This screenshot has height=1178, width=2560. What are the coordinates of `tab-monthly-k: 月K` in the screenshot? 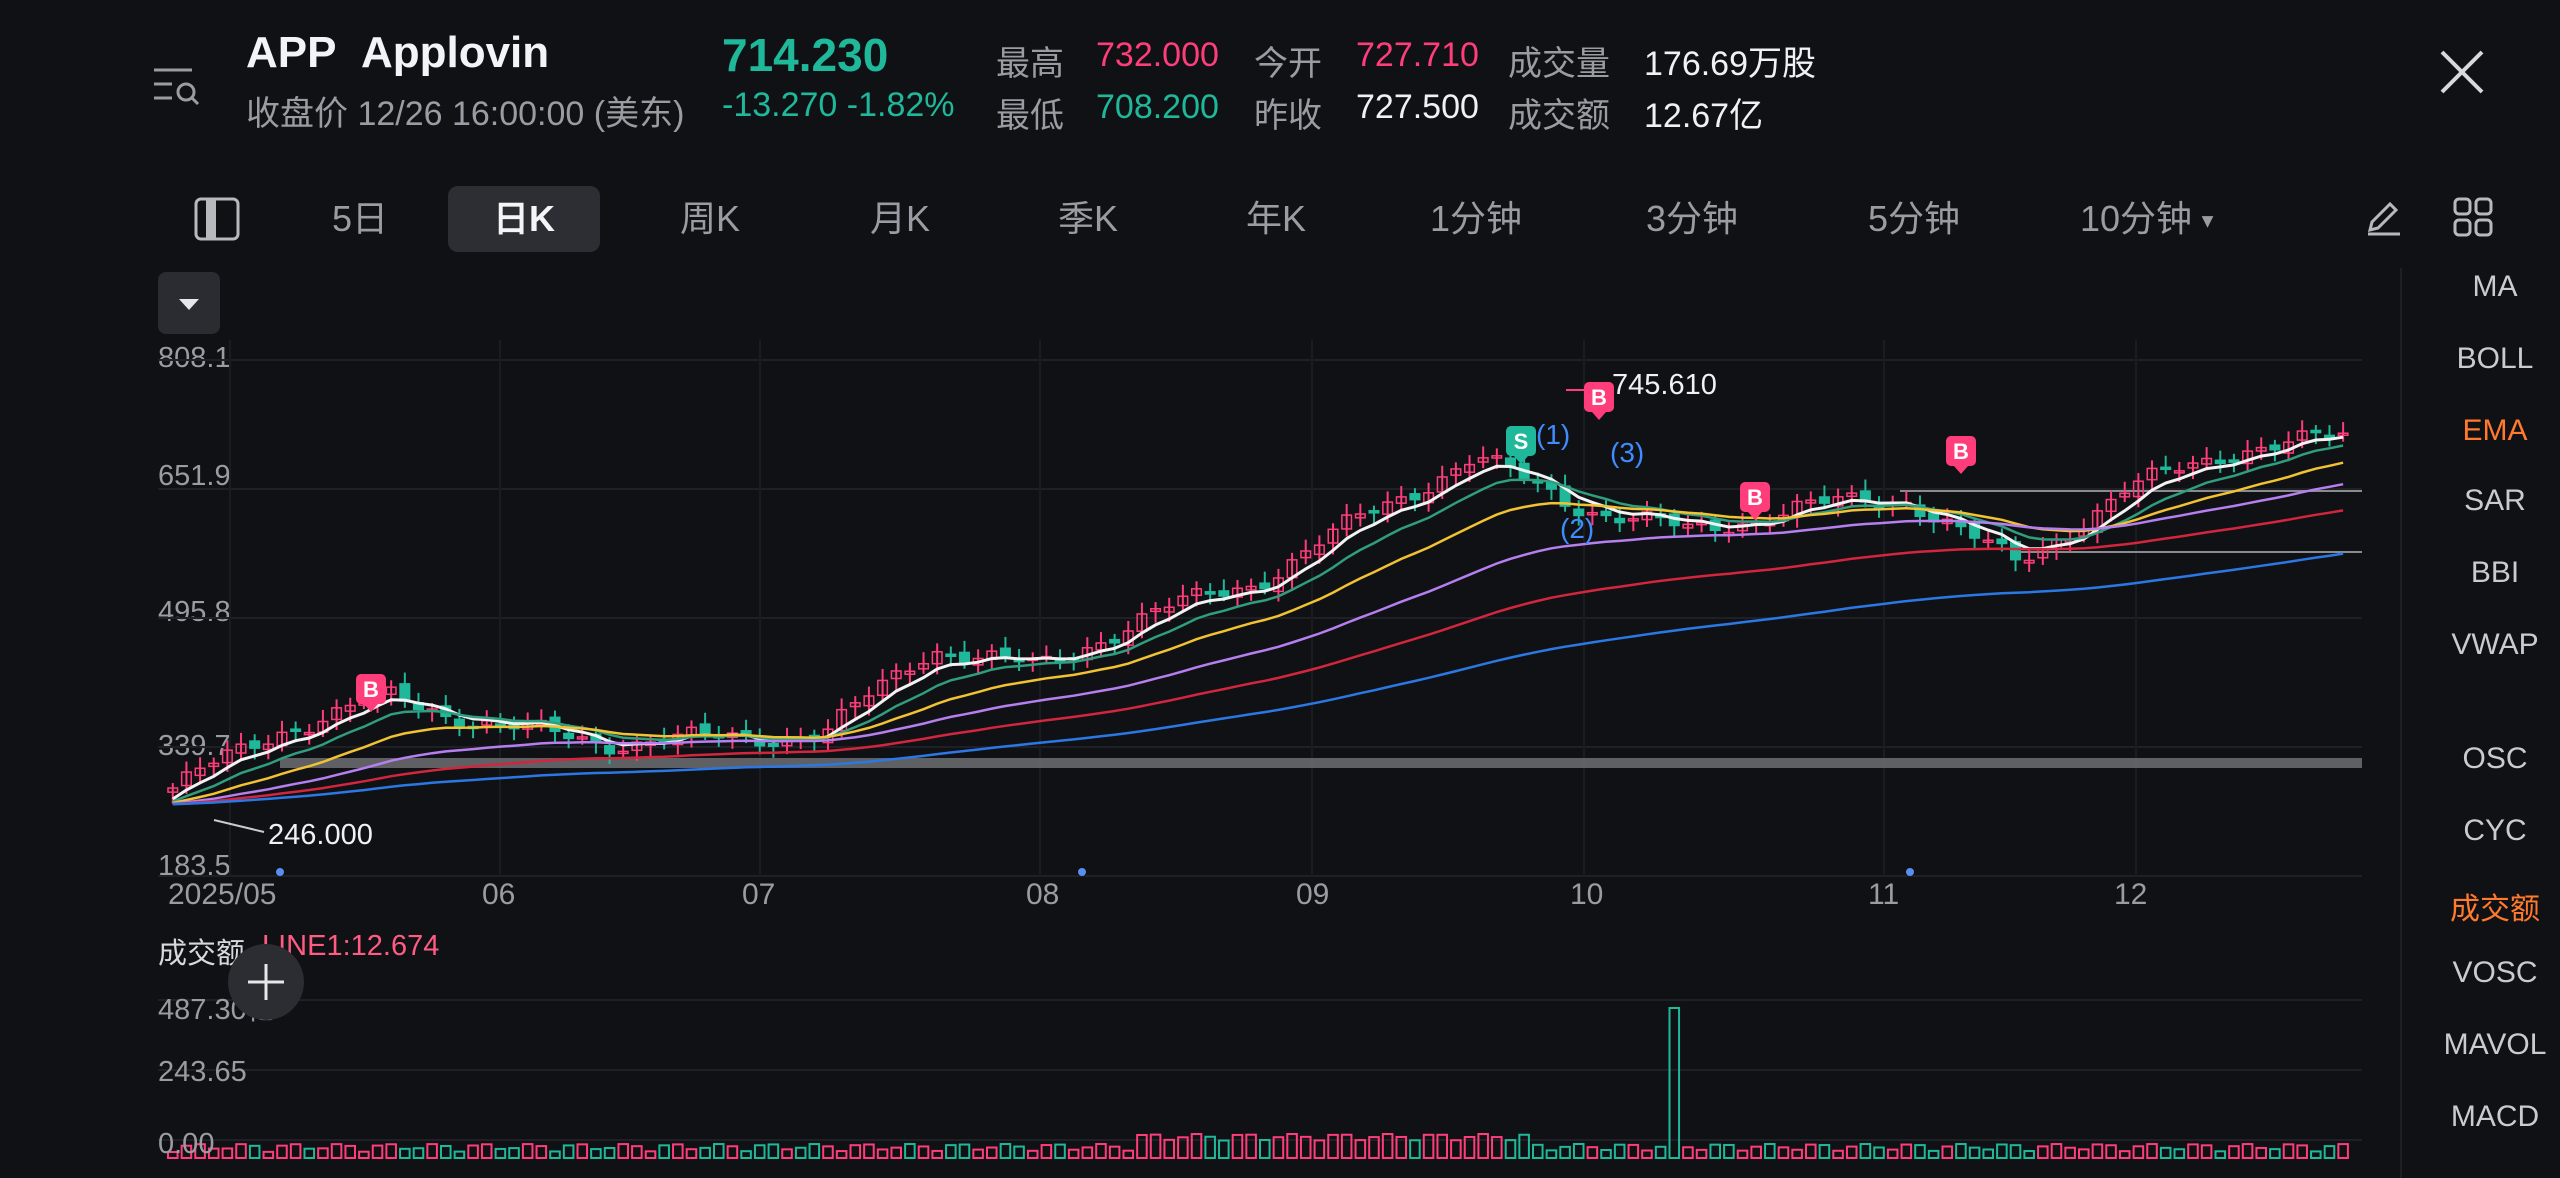 It's located at (899, 218).